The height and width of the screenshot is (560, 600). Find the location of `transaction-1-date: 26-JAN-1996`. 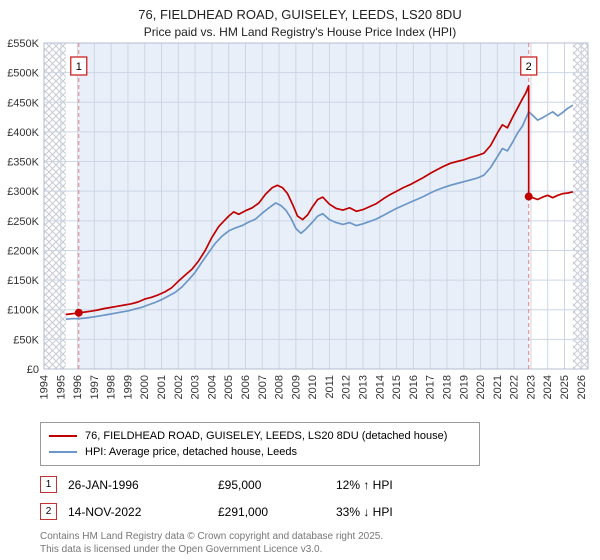

transaction-1-date: 26-JAN-1996 is located at coordinates (103, 484).